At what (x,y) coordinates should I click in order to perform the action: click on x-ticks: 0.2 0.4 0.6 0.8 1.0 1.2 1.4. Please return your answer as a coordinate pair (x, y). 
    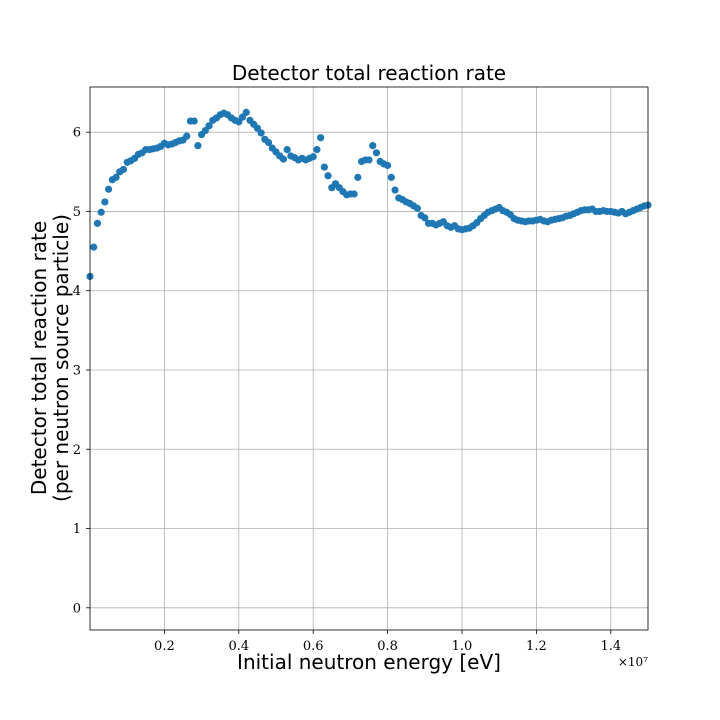
    Looking at the image, I should click on (387, 642).